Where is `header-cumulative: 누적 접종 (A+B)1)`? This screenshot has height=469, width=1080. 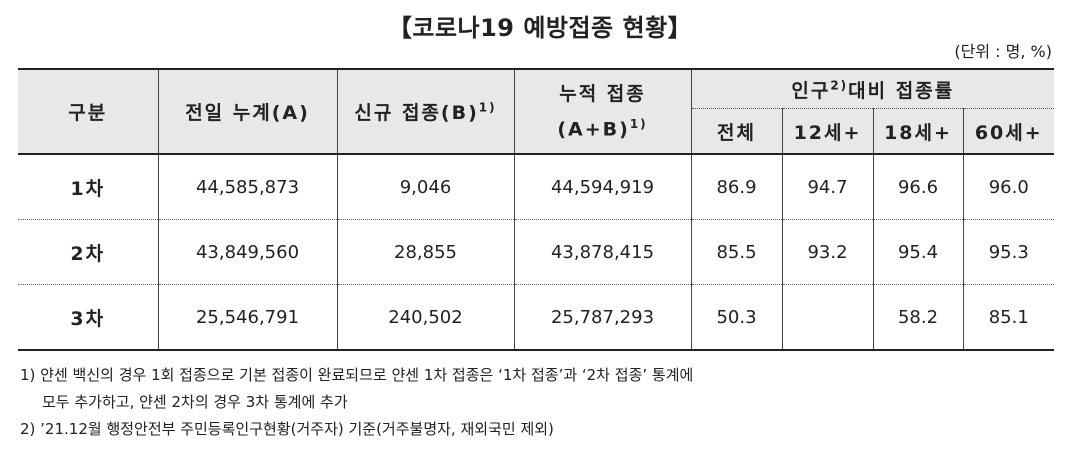
header-cumulative: 누적 접종 (A+B)1) is located at coordinates (602, 111).